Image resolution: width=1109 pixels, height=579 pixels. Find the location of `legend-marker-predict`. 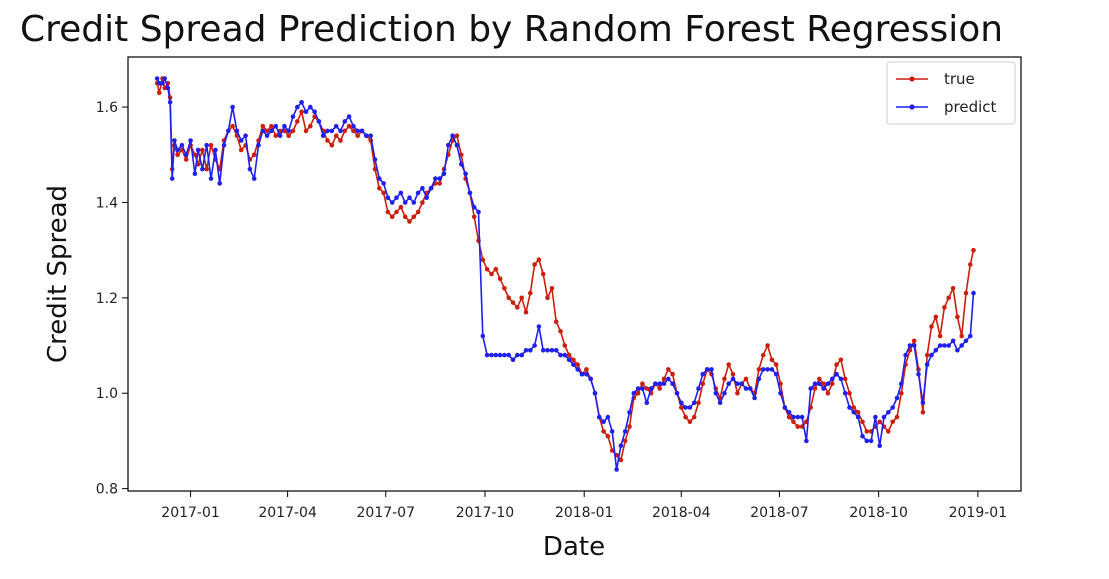

legend-marker-predict is located at coordinates (912, 107).